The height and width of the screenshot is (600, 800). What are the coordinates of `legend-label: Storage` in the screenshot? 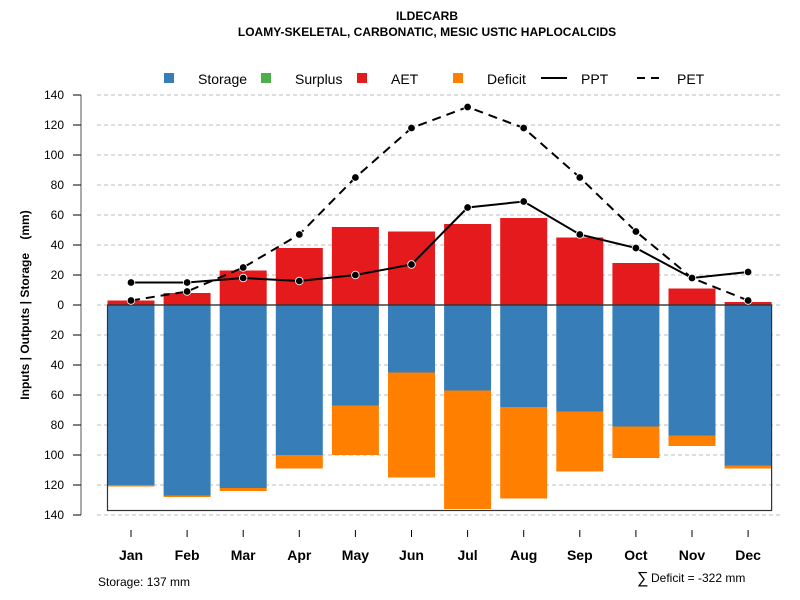 It's located at (222, 79).